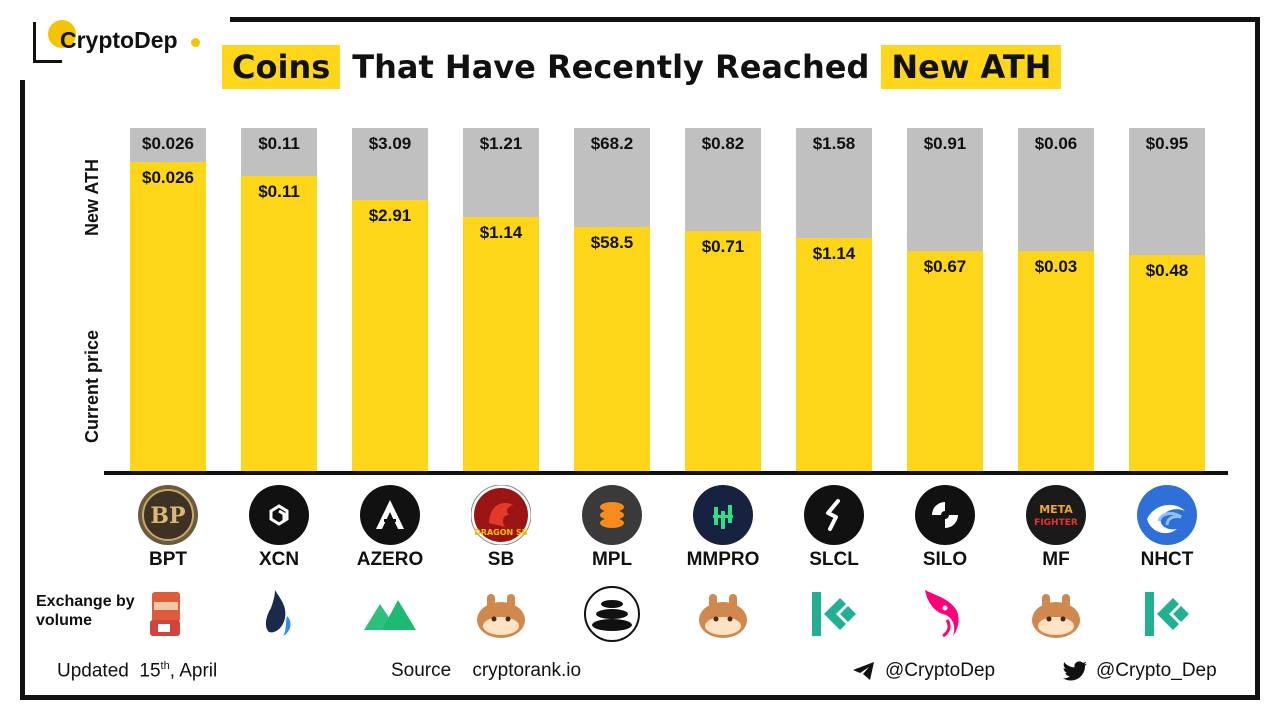  What do you see at coordinates (137, 671) in the screenshot?
I see `updated-date: Updated 15th, April` at bounding box center [137, 671].